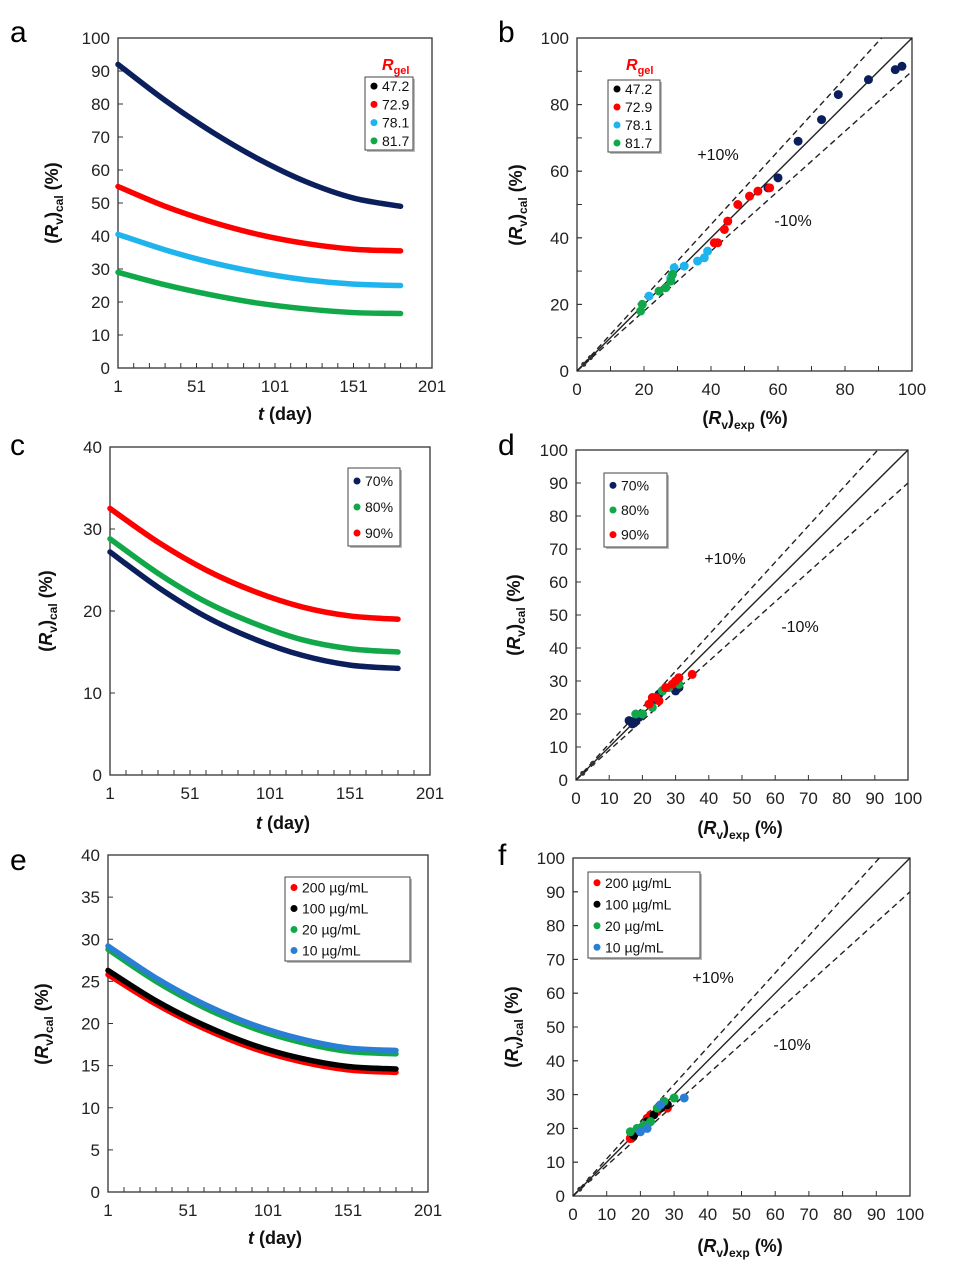 The width and height of the screenshot is (955, 1271). I want to click on x-tick-label: 101, so click(275, 386).